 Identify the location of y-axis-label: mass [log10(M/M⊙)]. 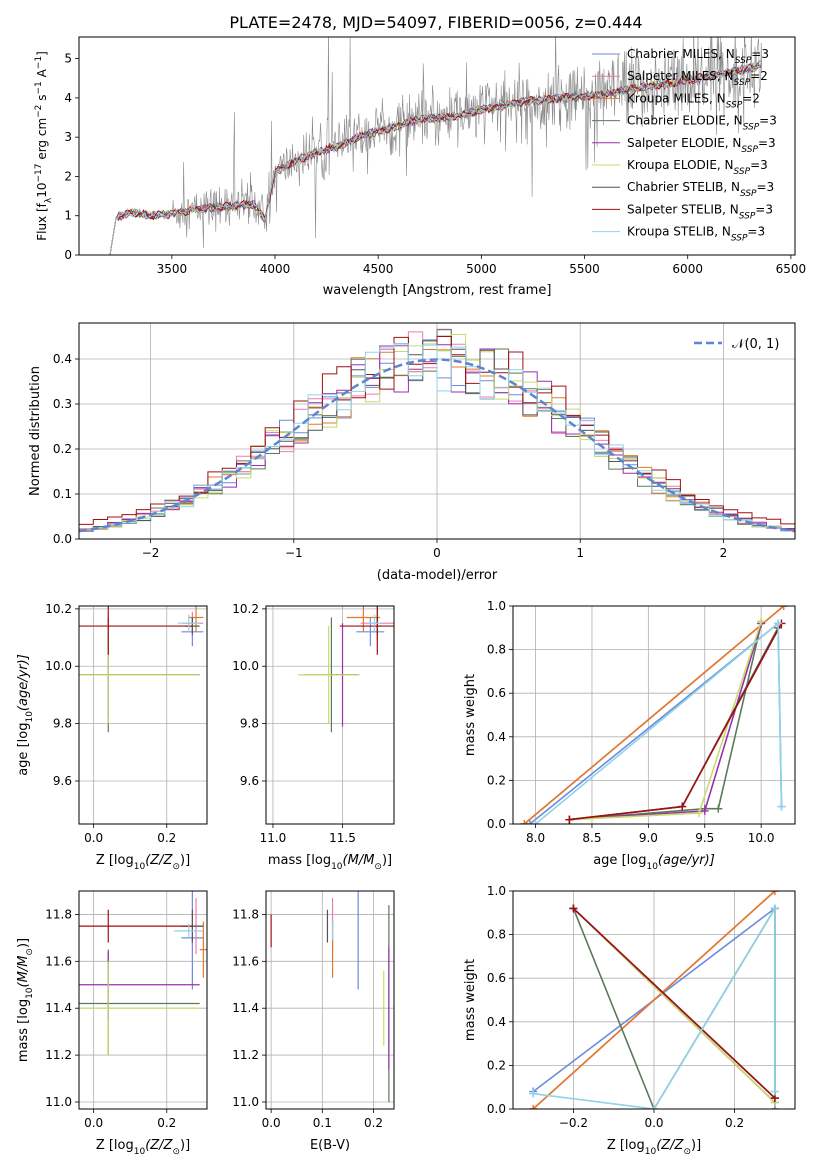
(25, 1000).